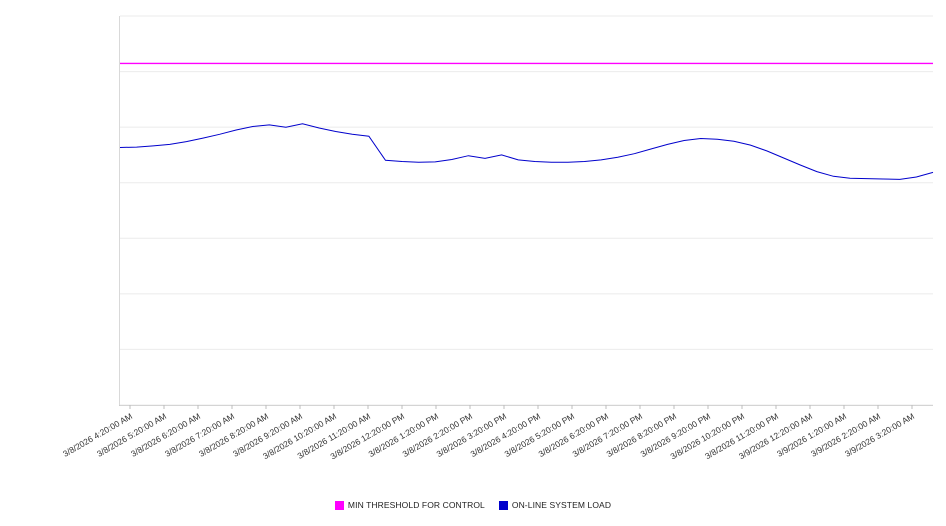 This screenshot has width=946, height=526. What do you see at coordinates (675, 435) in the screenshot?
I see `x-axis-label: 3/8/2026 9:20:00 PM` at bounding box center [675, 435].